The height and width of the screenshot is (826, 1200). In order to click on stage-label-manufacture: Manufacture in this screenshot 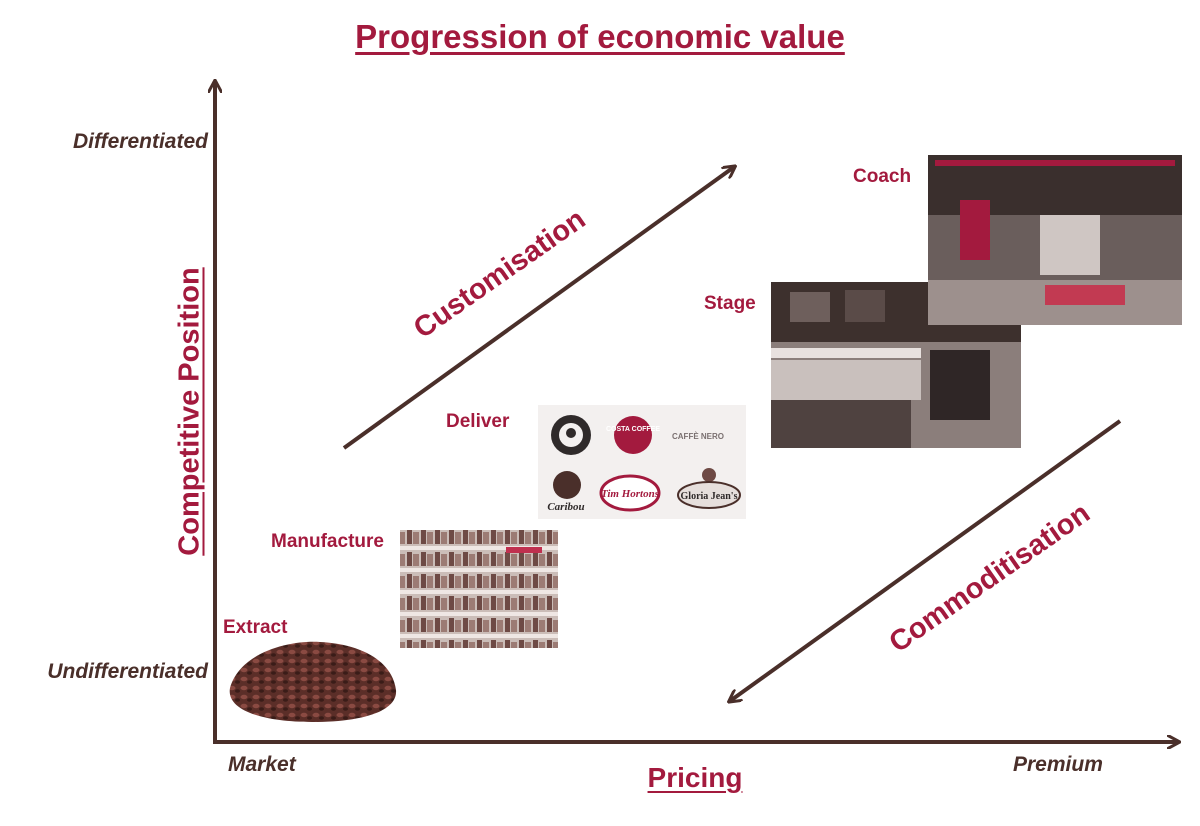, I will do `click(327, 541)`.